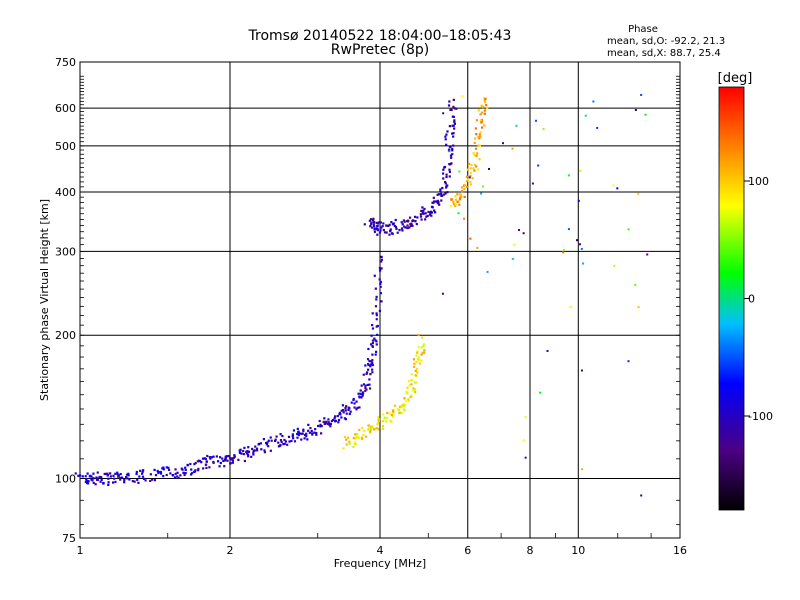 Image resolution: width=800 pixels, height=600 pixels. Describe the element at coordinates (760, 416) in the screenshot. I see `colorbar-tick-label: -100` at that location.